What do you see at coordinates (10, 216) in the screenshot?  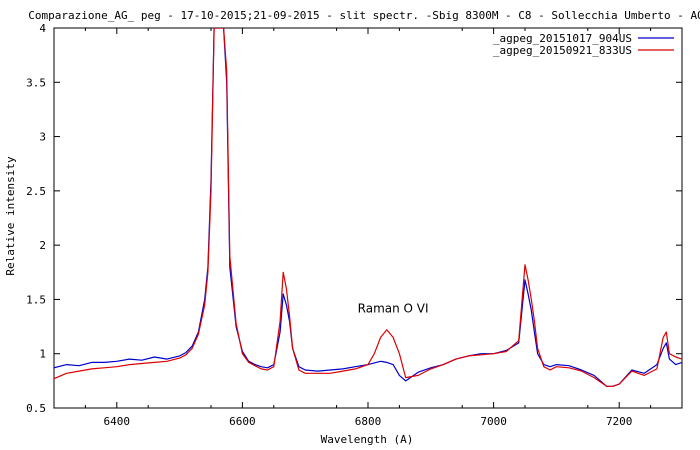 I see `y-axis-label: Relative intensity` at bounding box center [10, 216].